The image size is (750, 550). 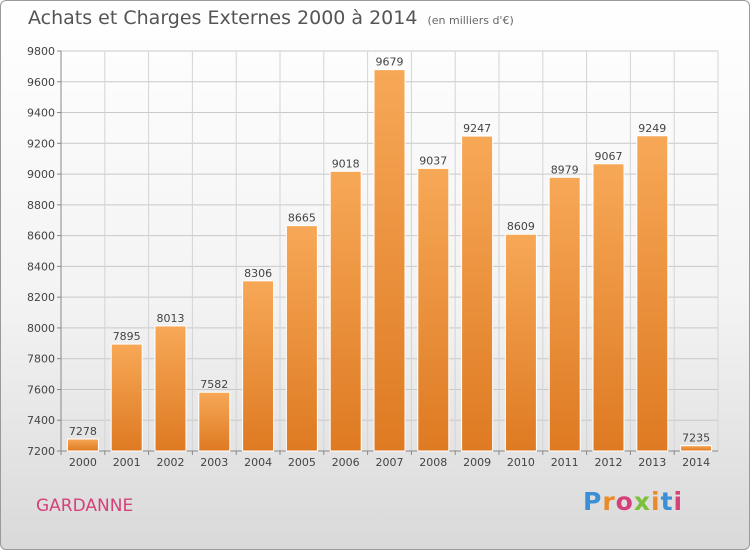 I want to click on data-label: 9247, so click(x=477, y=128).